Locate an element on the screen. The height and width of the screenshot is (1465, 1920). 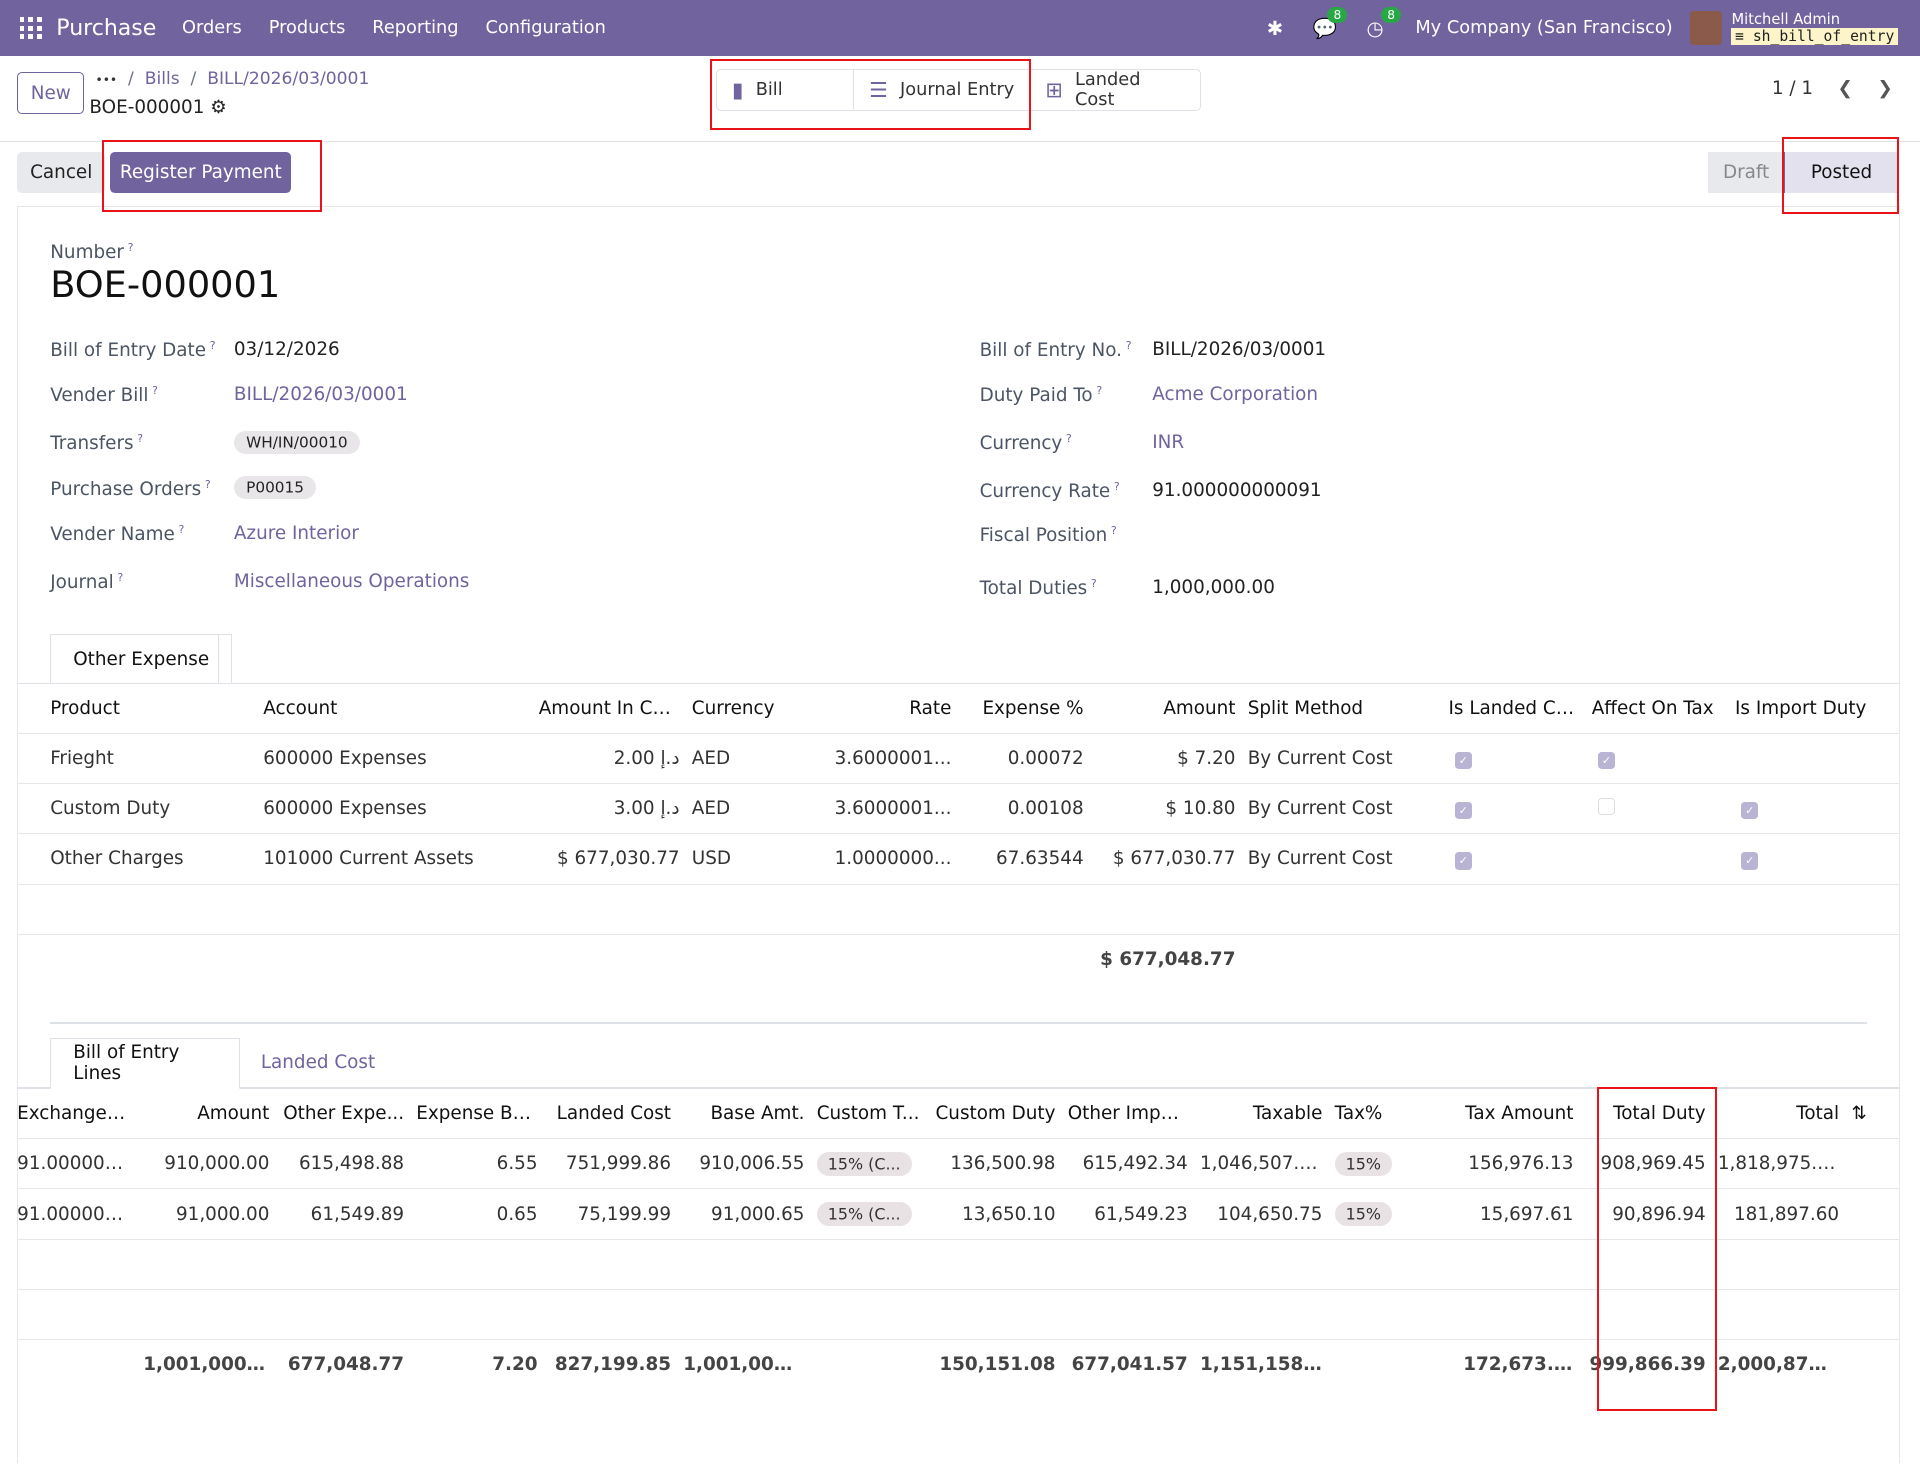
field-value-text: Azure Interior is located at coordinates (296, 533).